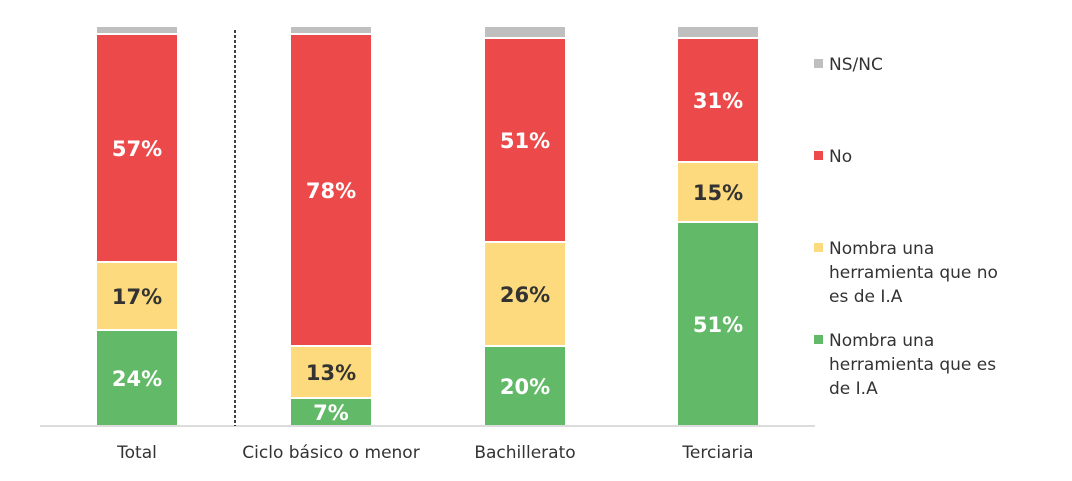  What do you see at coordinates (912, 365) in the screenshot?
I see `legend-label: herramienta que es` at bounding box center [912, 365].